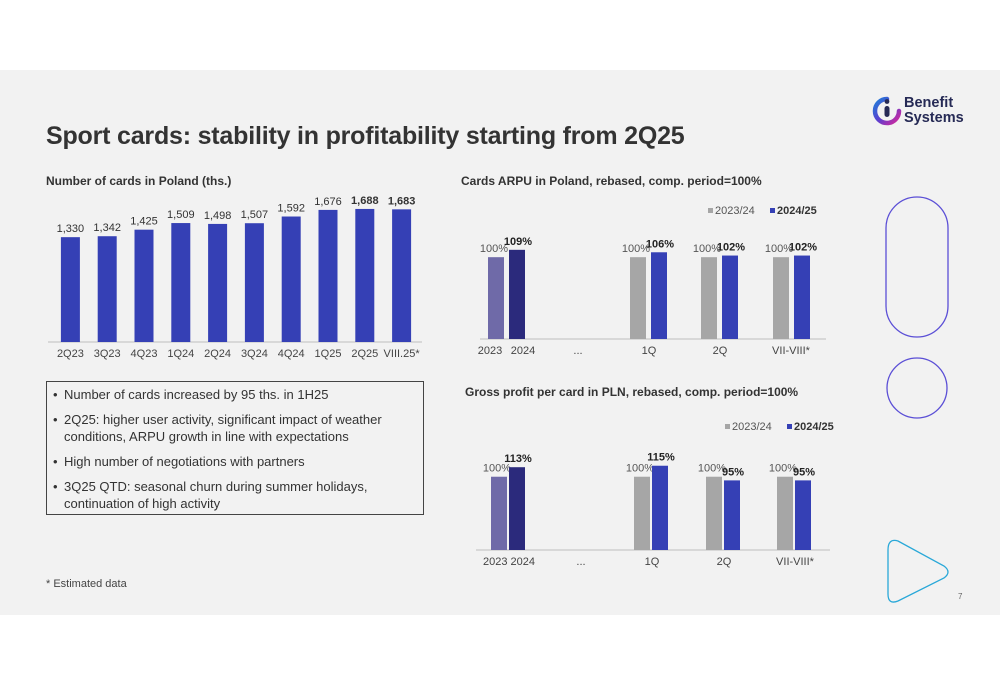 The width and height of the screenshot is (1000, 685). I want to click on gp-legend-label: 2024/25, so click(814, 427).